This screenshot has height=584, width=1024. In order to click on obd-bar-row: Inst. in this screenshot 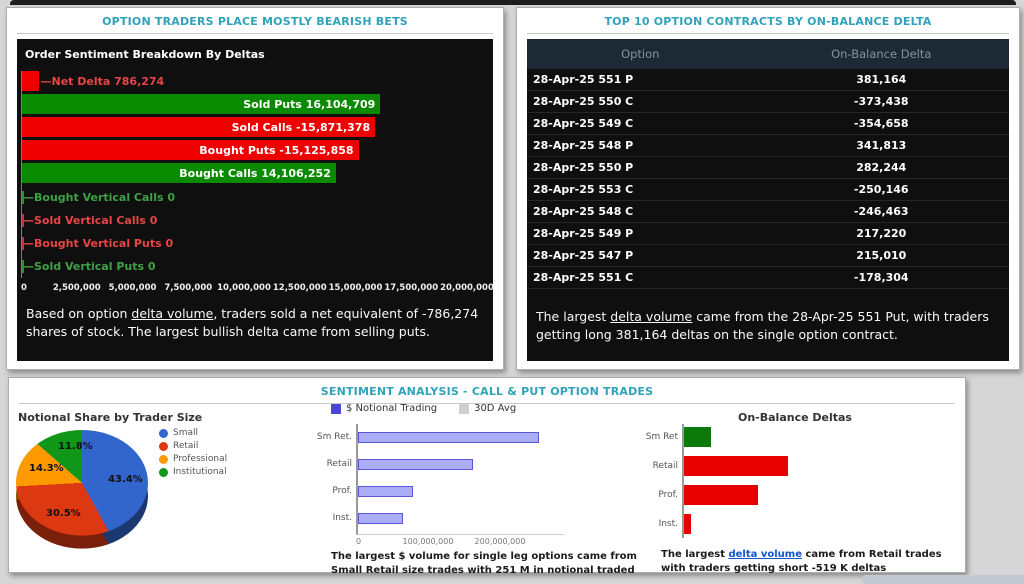, I will do `click(675, 524)`.